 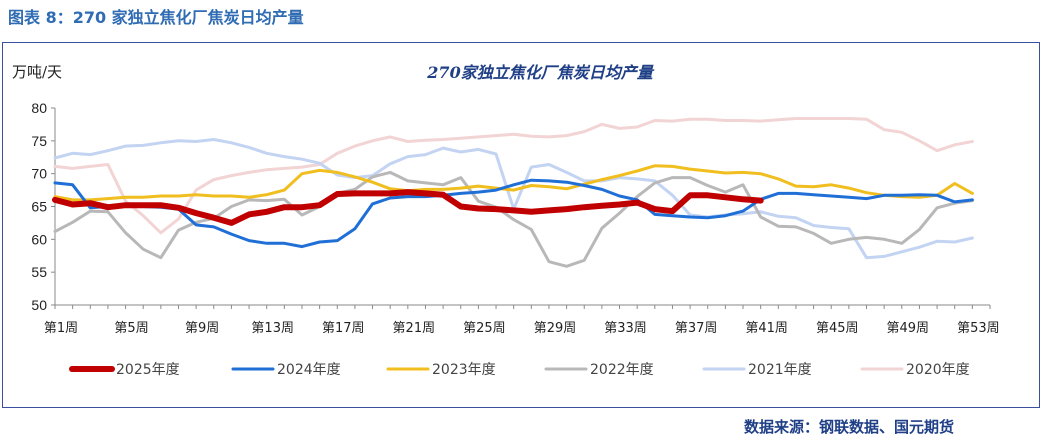 I want to click on legend-label-2021: 2021年度, so click(x=780, y=370).